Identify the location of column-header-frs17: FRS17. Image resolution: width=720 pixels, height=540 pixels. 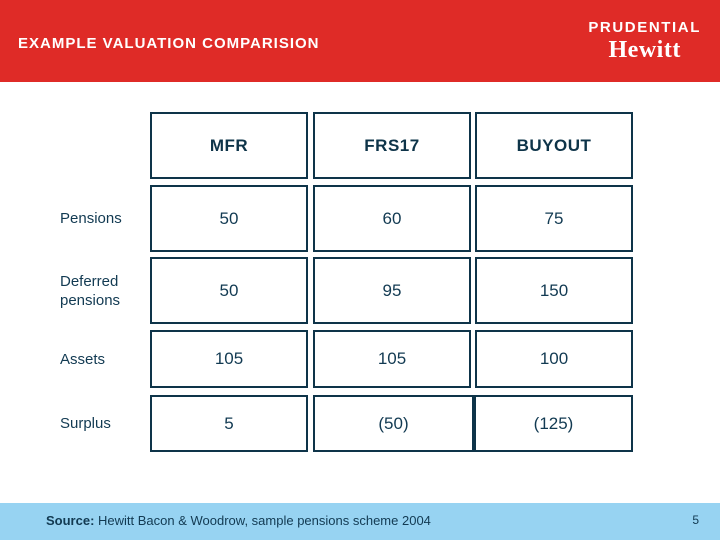
(392, 145).